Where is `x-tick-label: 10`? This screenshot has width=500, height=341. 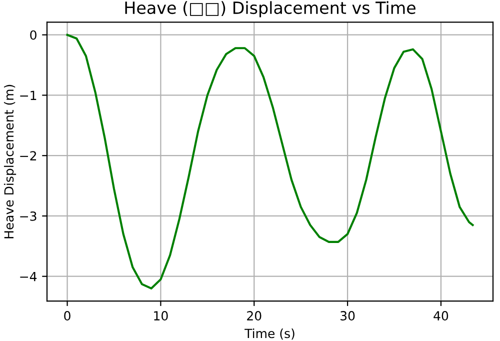 x-tick-label: 10 is located at coordinates (161, 315).